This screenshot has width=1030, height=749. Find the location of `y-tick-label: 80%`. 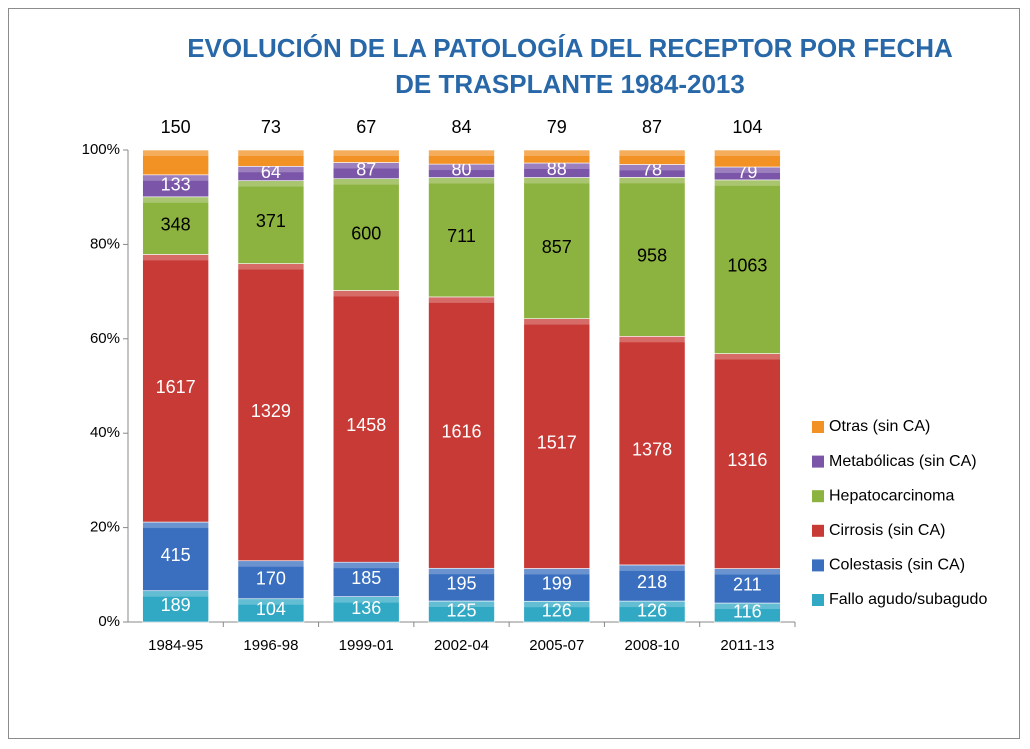

y-tick-label: 80% is located at coordinates (105, 243).